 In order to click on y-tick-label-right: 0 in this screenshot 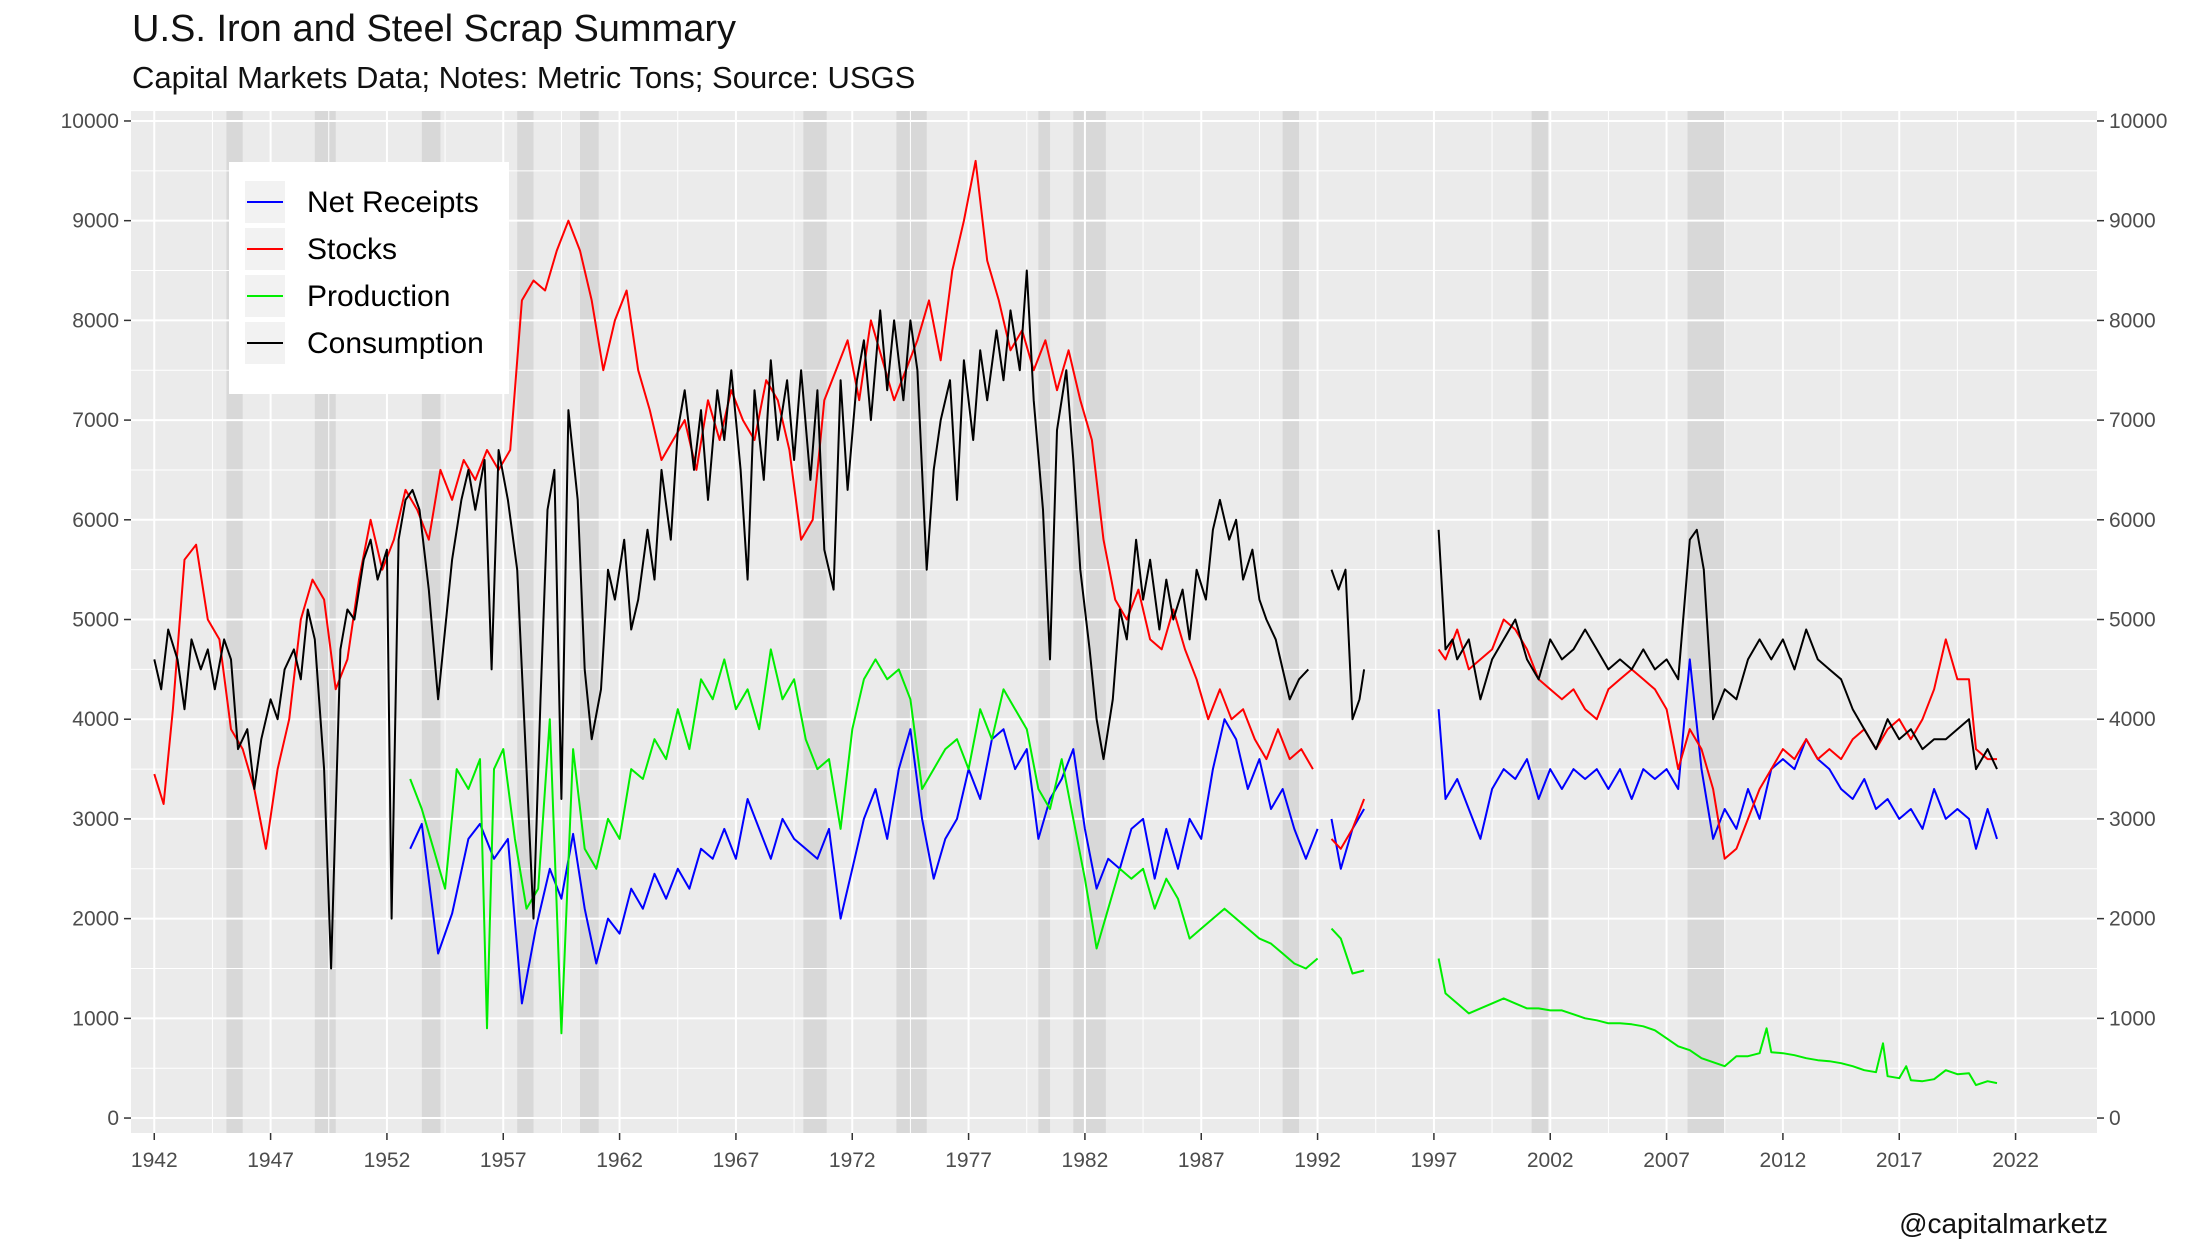, I will do `click(2115, 1118)`.